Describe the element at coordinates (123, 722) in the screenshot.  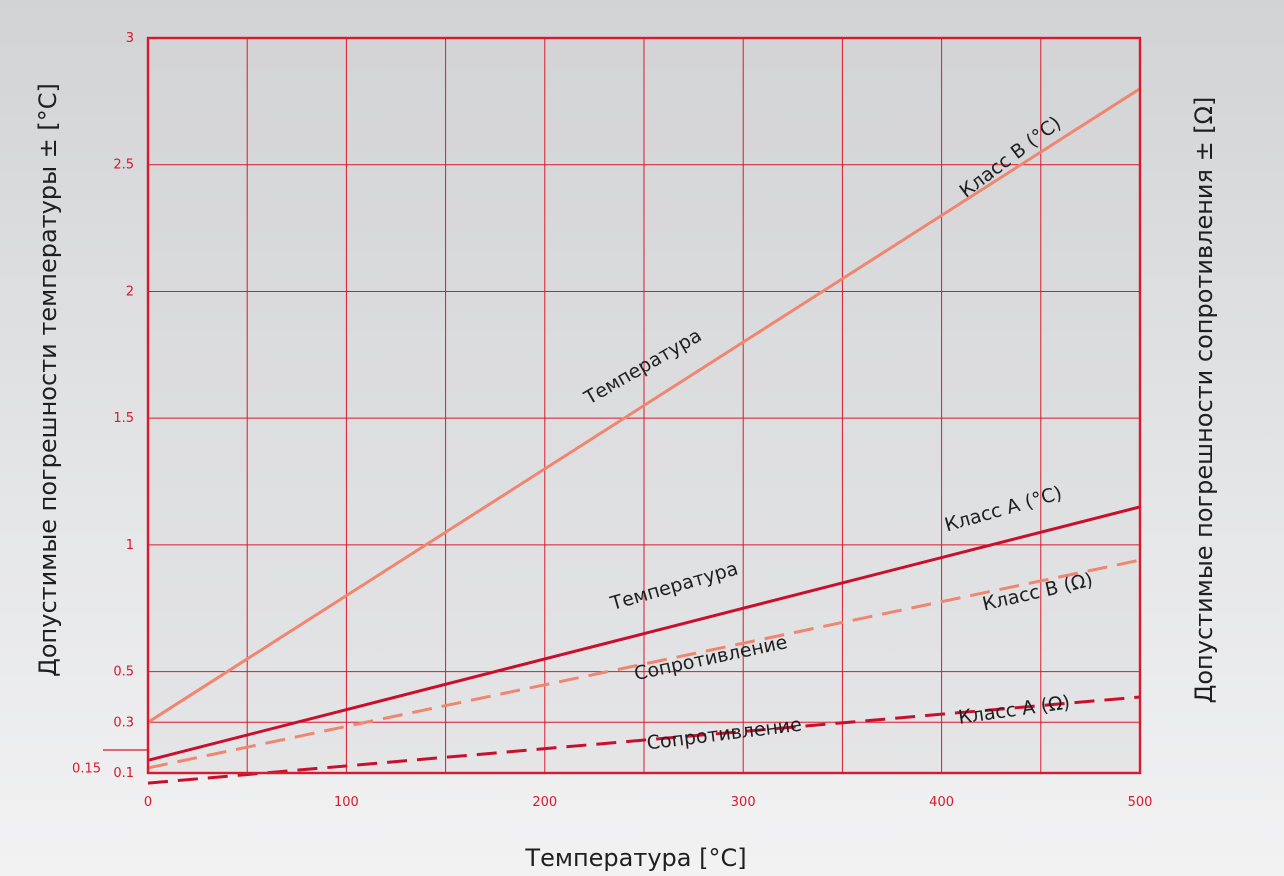
I see `y-tick-label: 0.3` at that location.